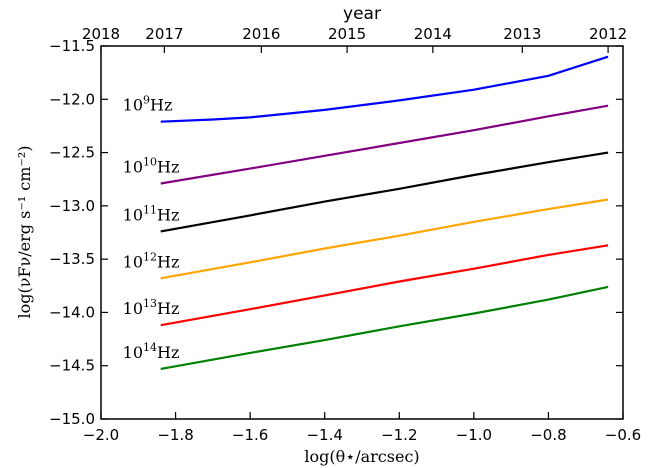  Describe the element at coordinates (151, 165) in the screenshot. I see `series-label: 1010Hz` at that location.